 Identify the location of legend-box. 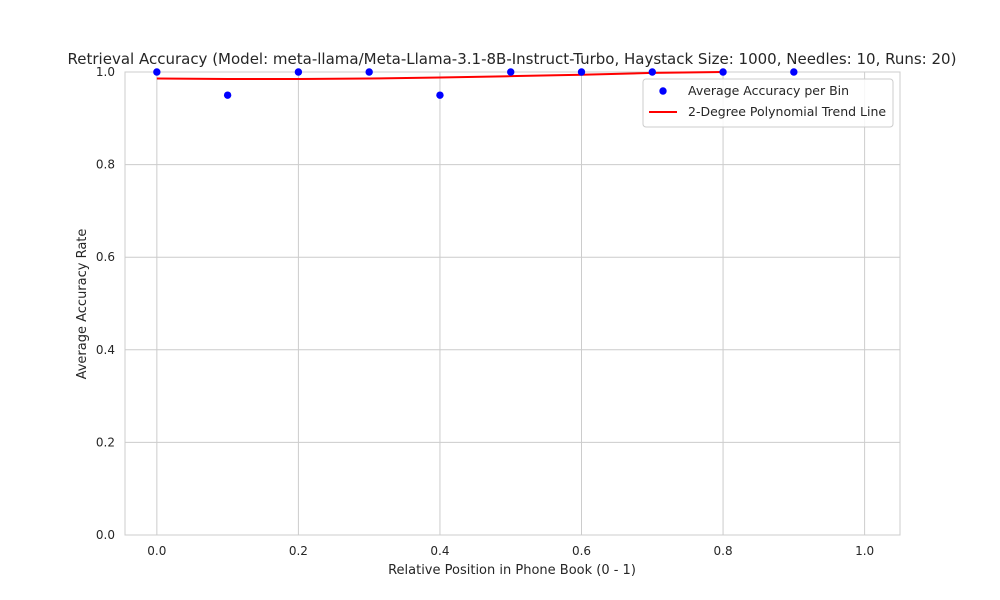
(768, 103).